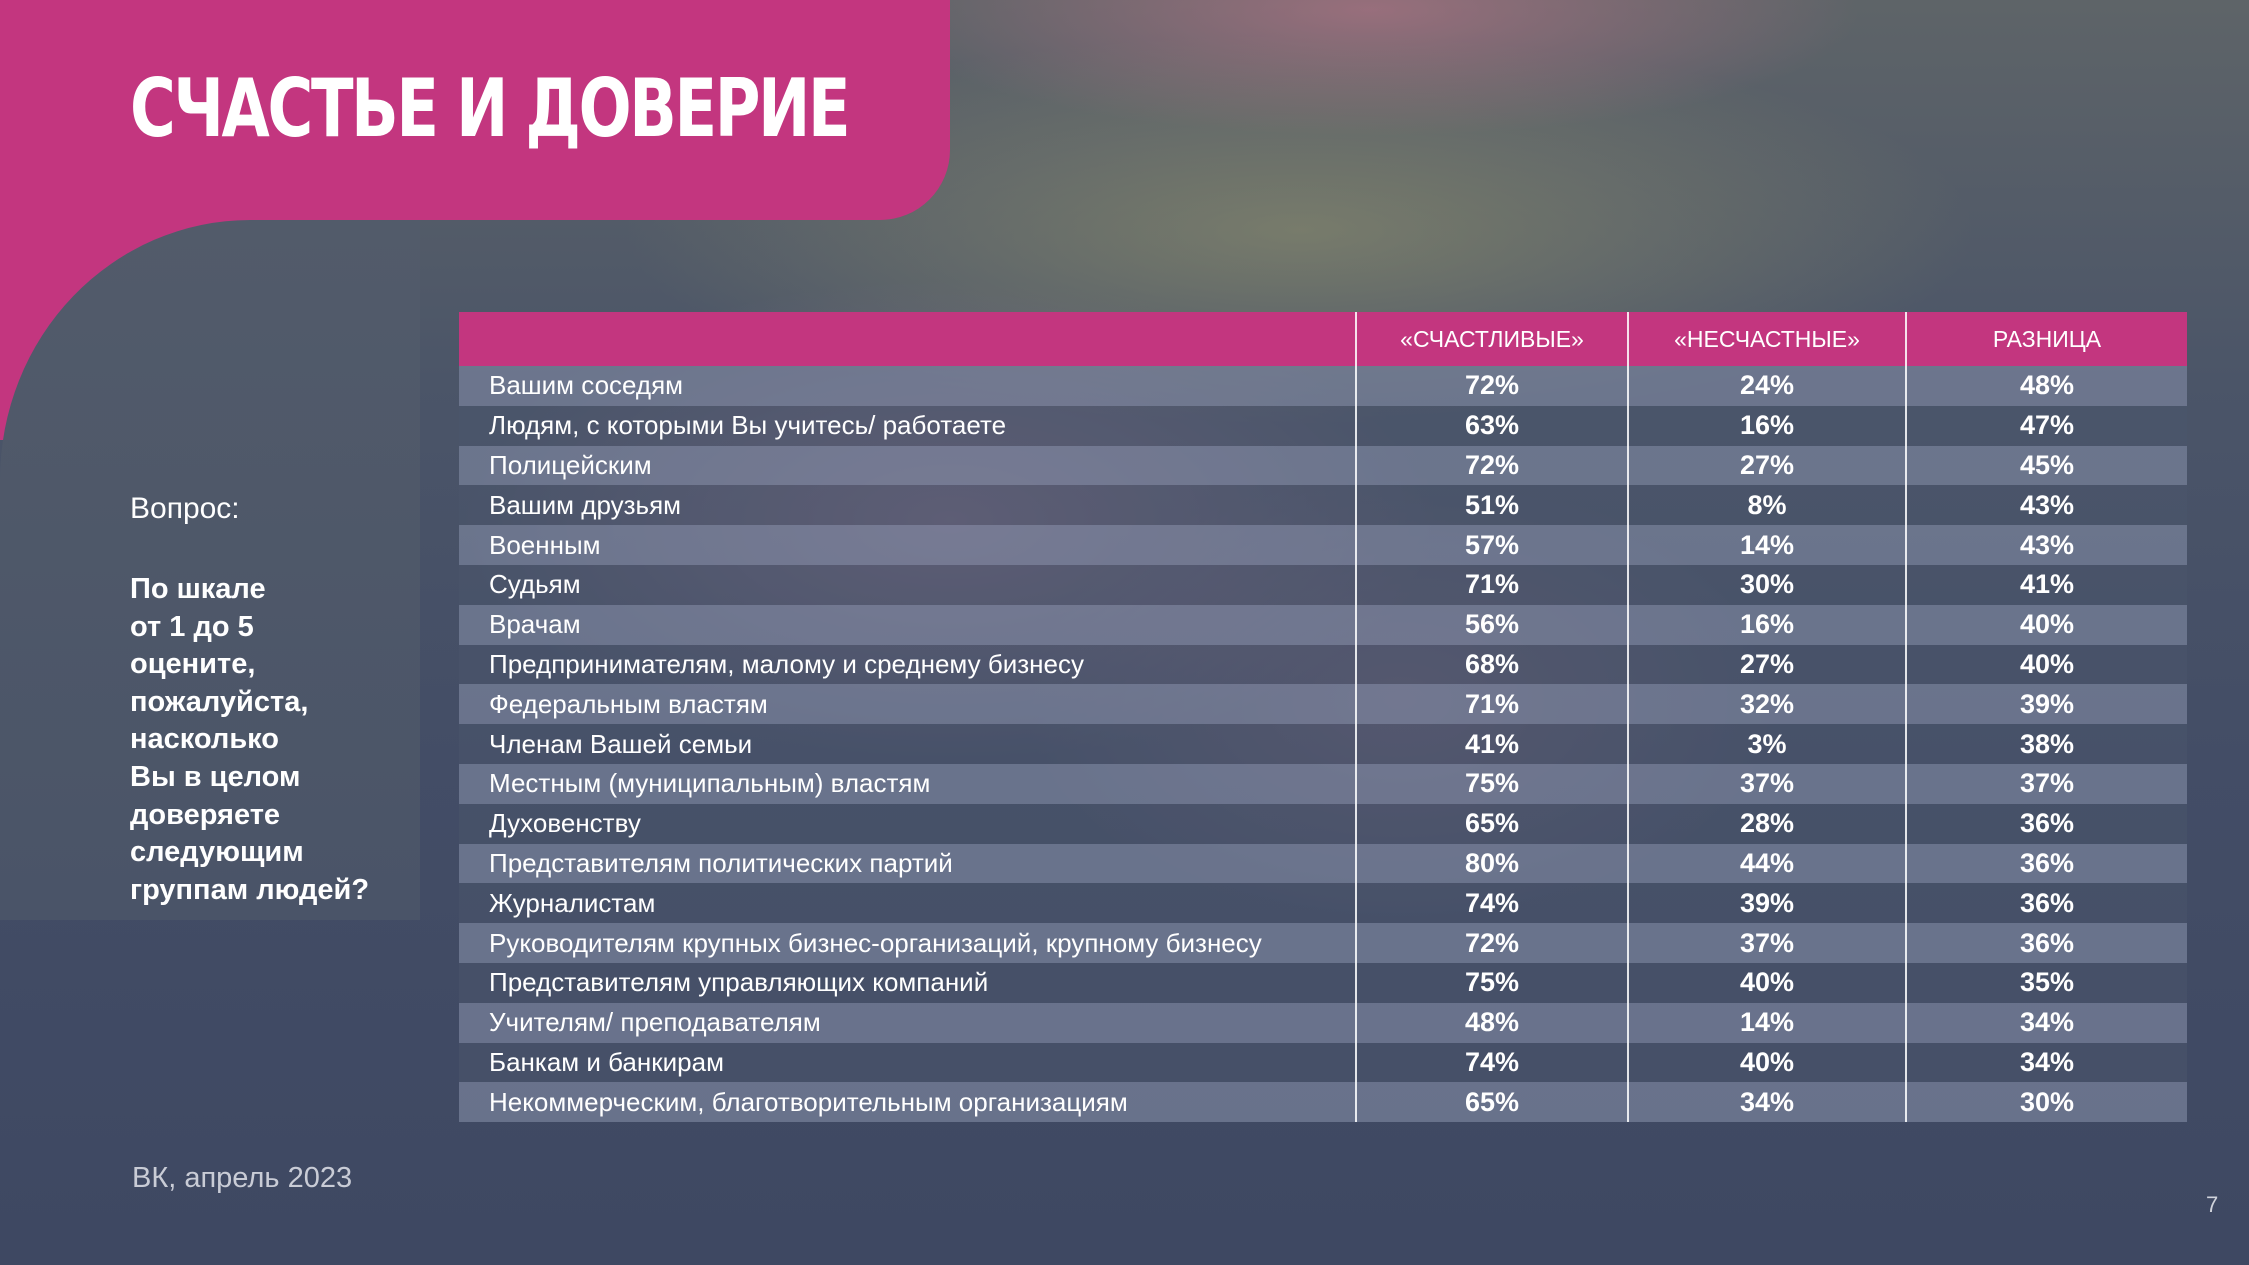  I want to click on happy-value: 57%, so click(1491, 545).